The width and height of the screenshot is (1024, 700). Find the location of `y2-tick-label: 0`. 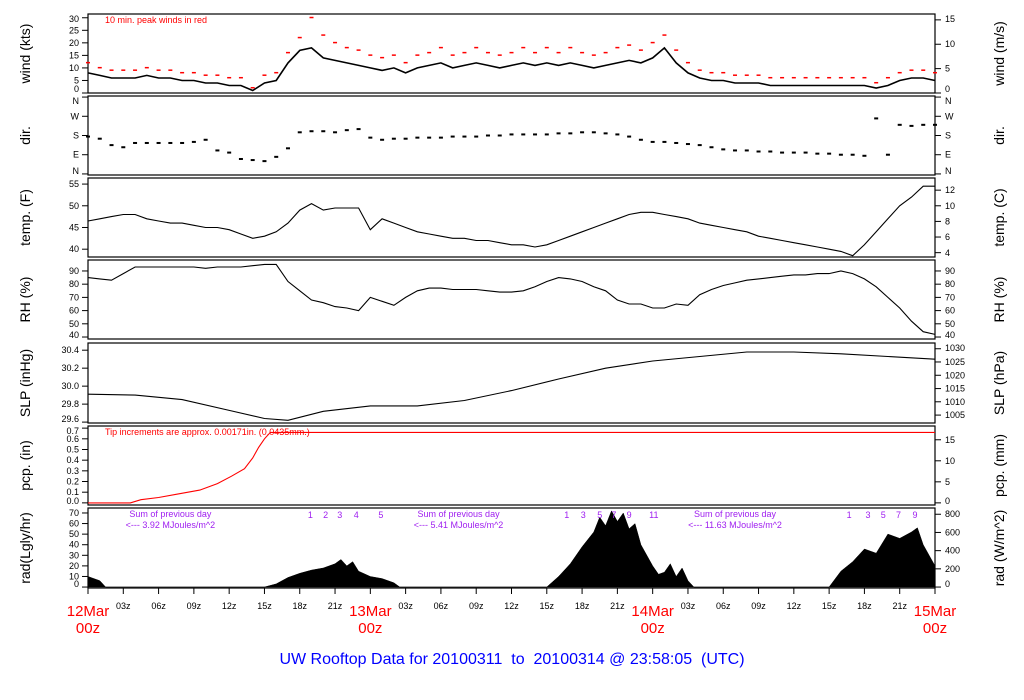

y2-tick-label: 0 is located at coordinates (947, 501).